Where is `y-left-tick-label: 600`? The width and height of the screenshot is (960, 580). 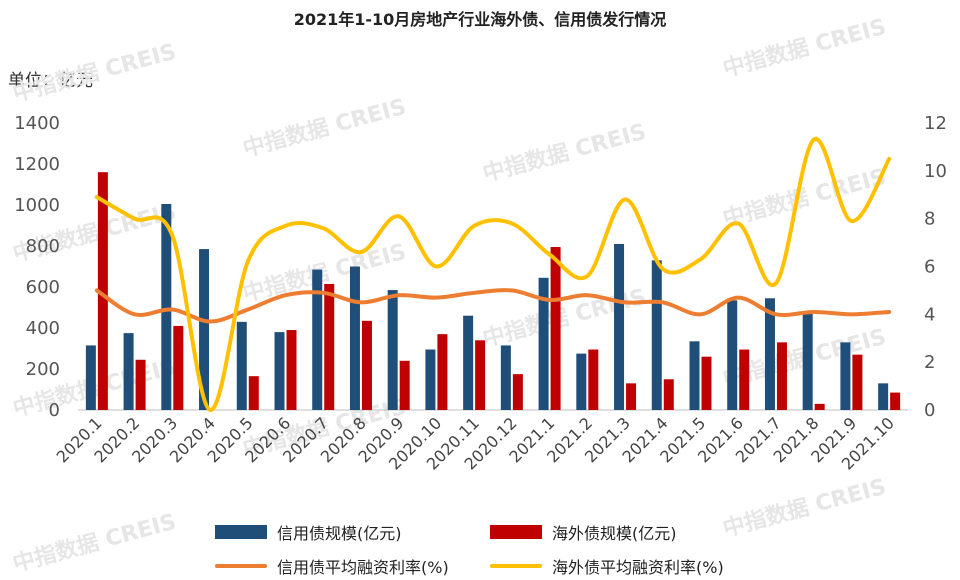
y-left-tick-label: 600 is located at coordinates (43, 287).